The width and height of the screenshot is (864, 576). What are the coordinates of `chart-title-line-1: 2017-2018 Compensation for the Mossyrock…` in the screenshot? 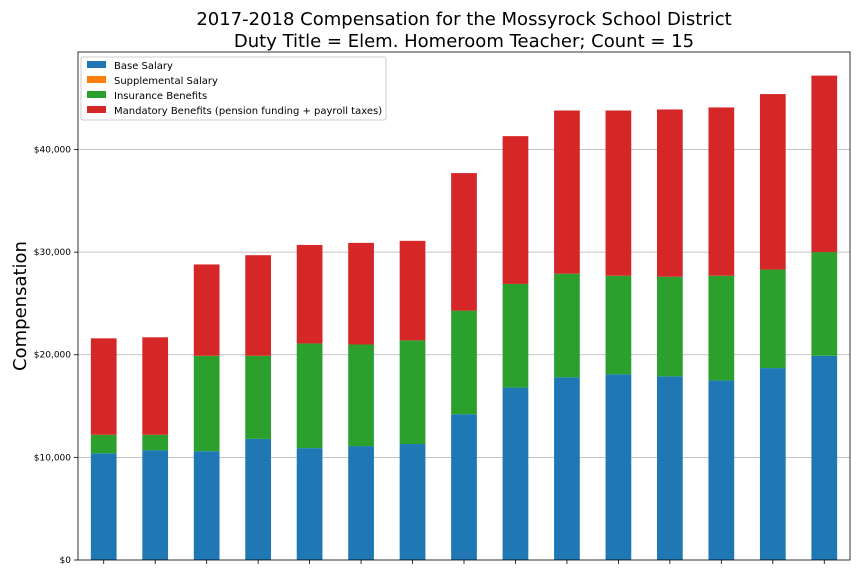 It's located at (463, 19).